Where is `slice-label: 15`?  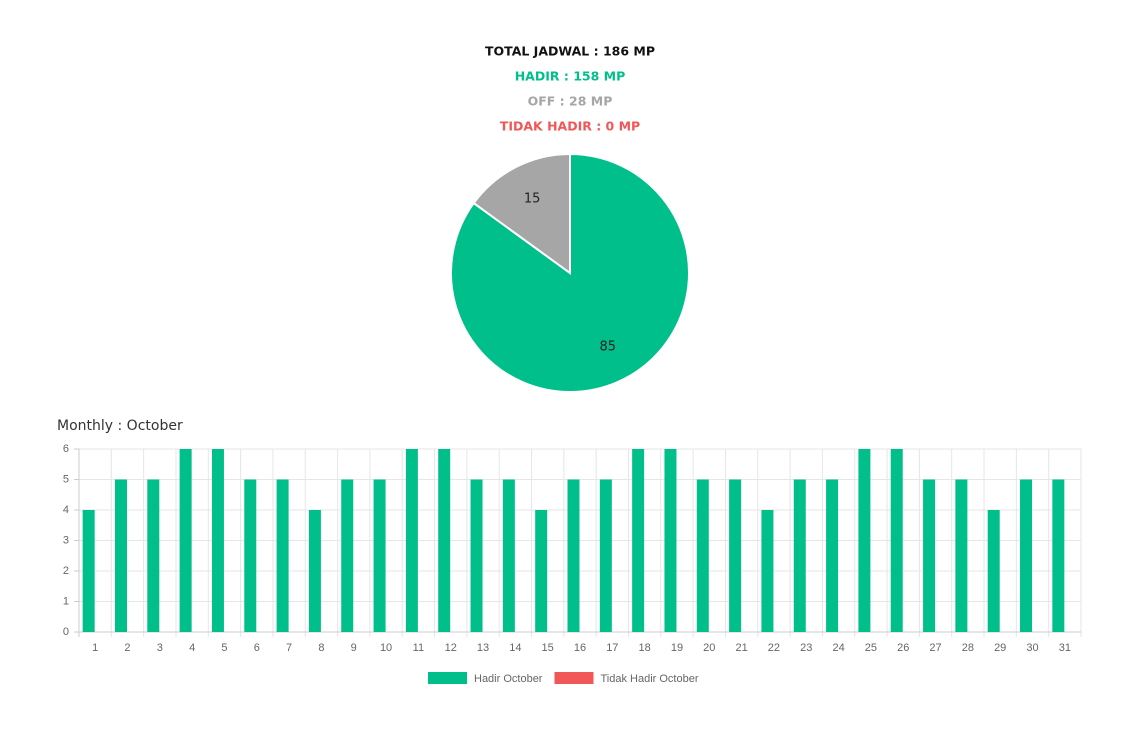
slice-label: 15 is located at coordinates (532, 198).